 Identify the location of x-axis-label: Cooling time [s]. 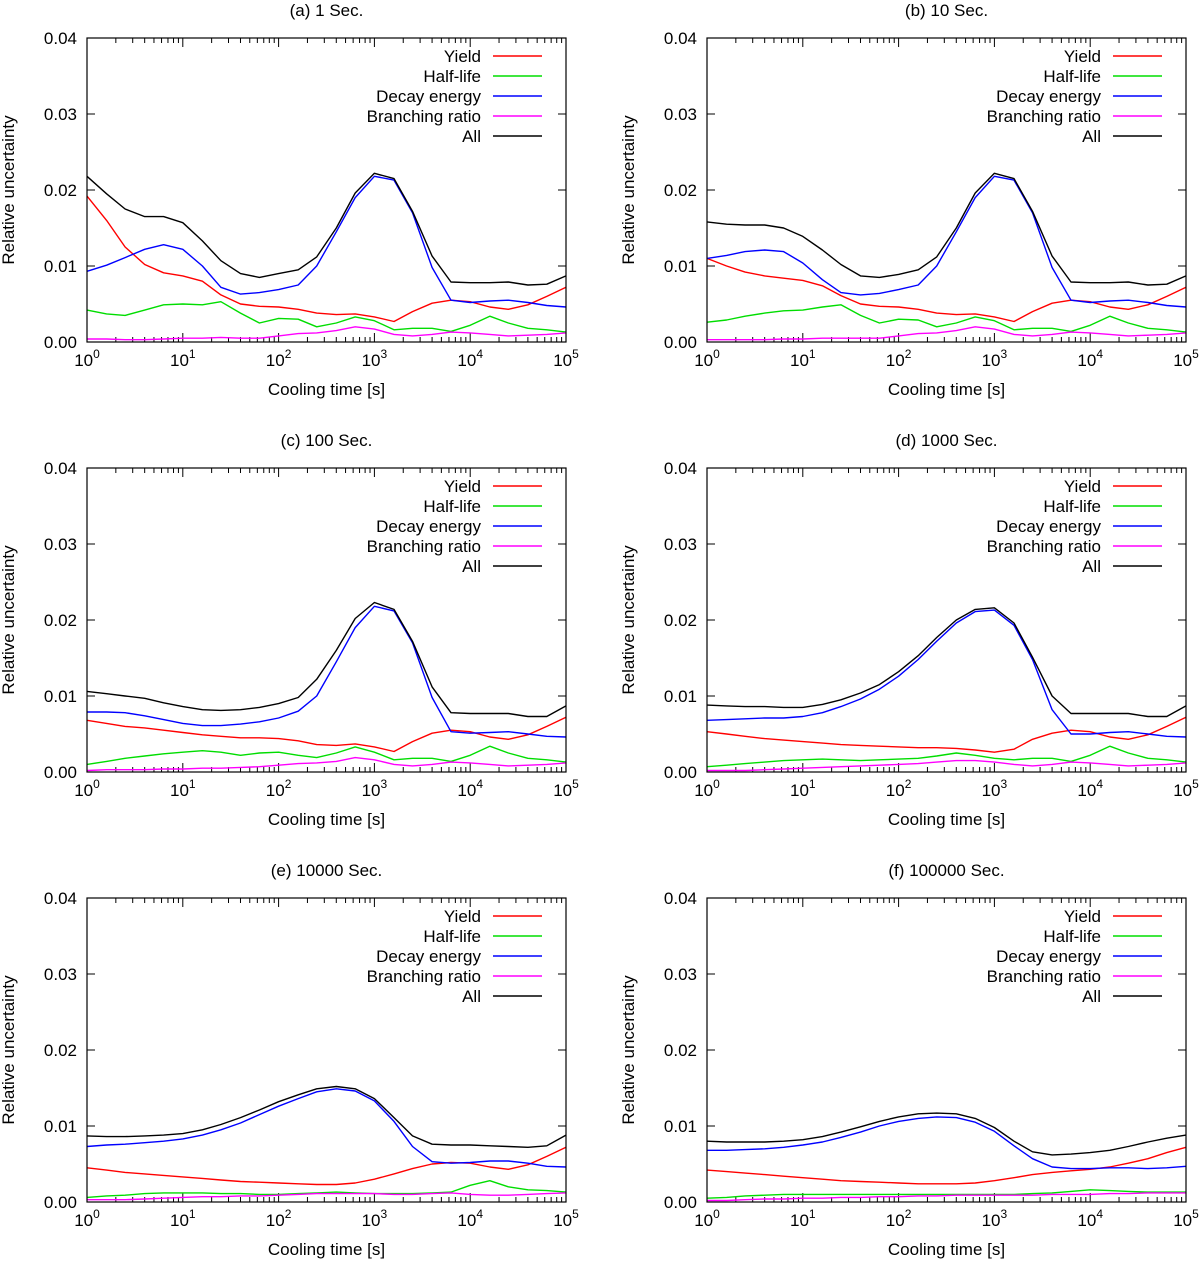
(326, 389).